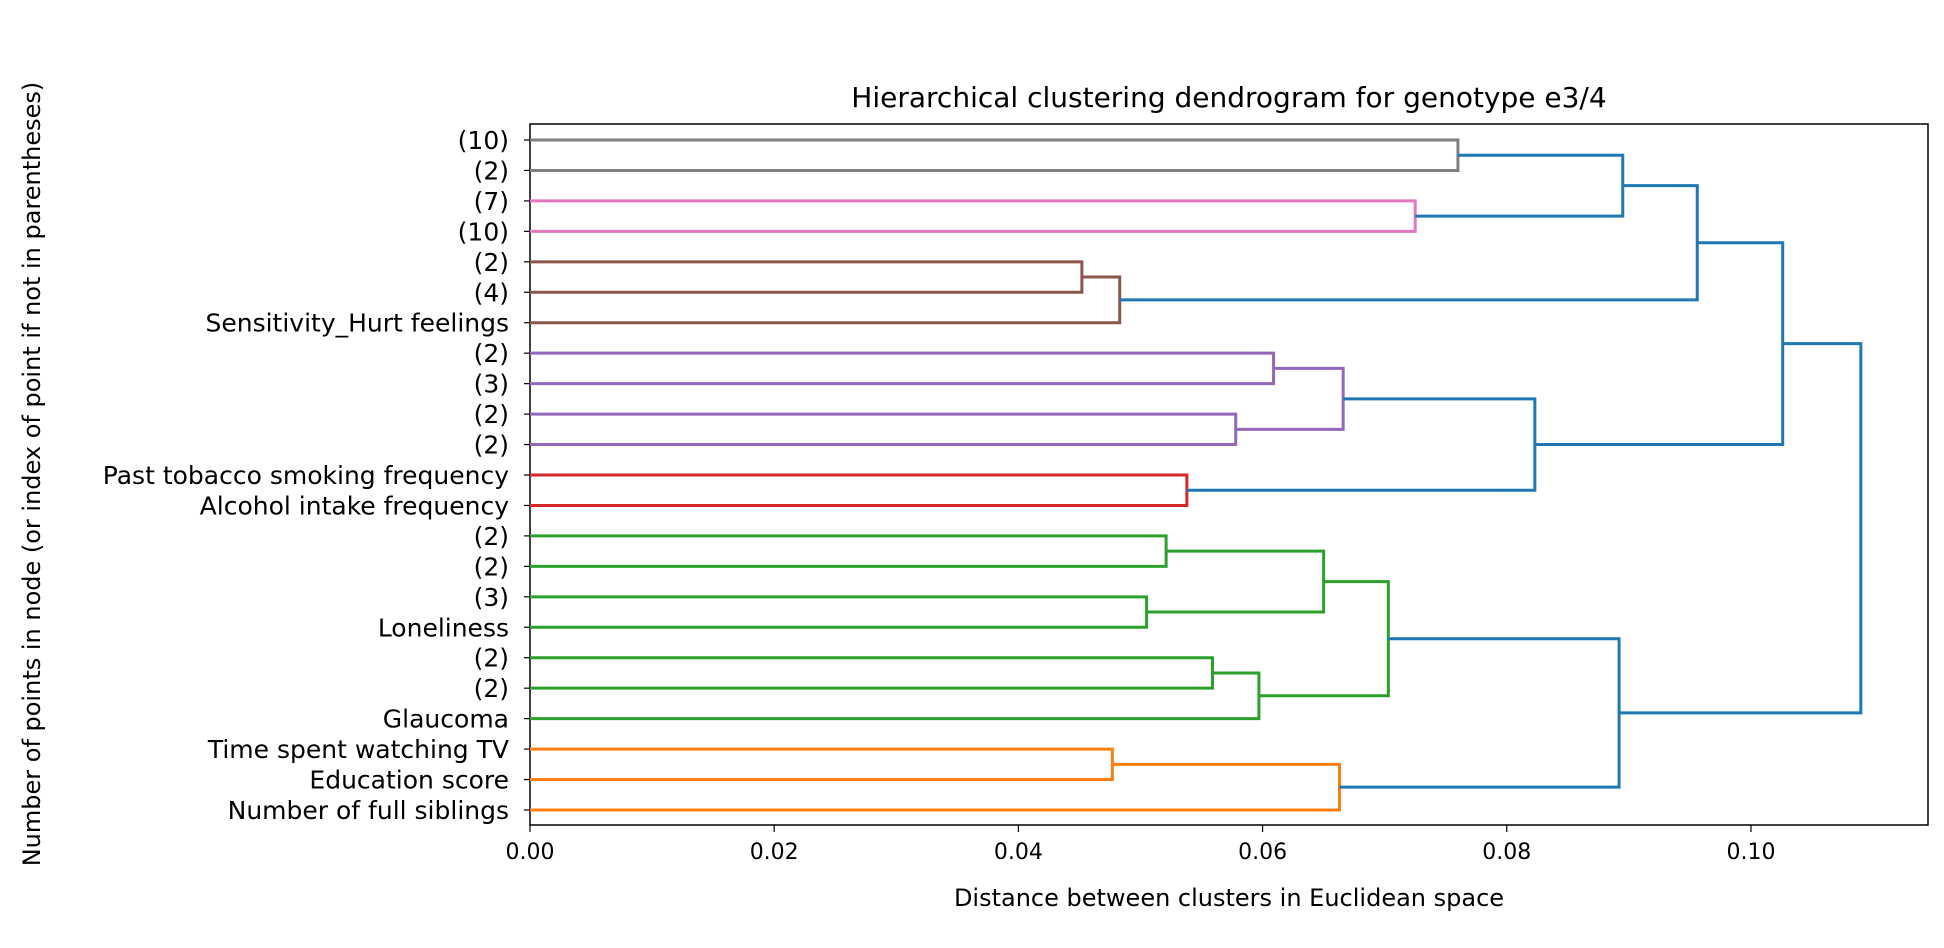  What do you see at coordinates (1506, 852) in the screenshot?
I see `x-tick-label: 0.08` at bounding box center [1506, 852].